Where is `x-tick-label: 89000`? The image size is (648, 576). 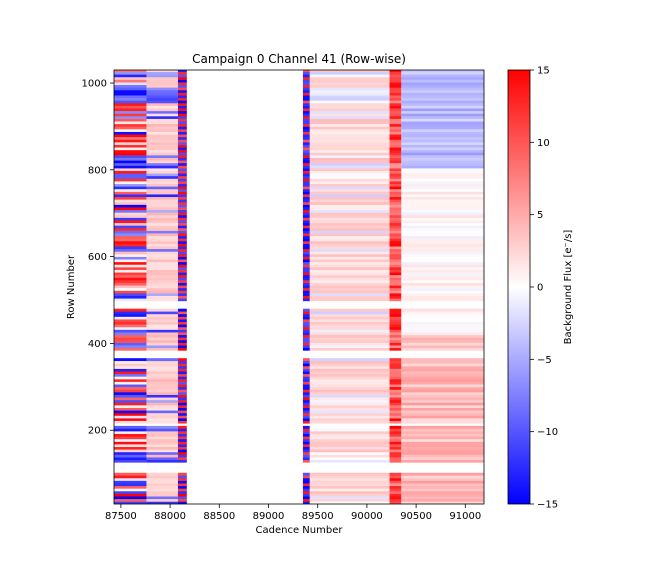
x-tick-label: 89000 is located at coordinates (269, 516).